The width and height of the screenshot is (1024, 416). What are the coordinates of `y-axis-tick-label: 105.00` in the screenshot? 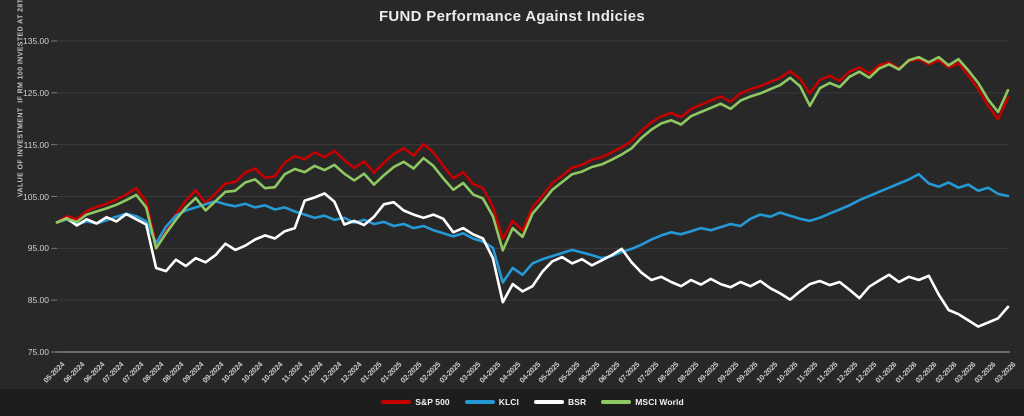 It's located at (36, 196).